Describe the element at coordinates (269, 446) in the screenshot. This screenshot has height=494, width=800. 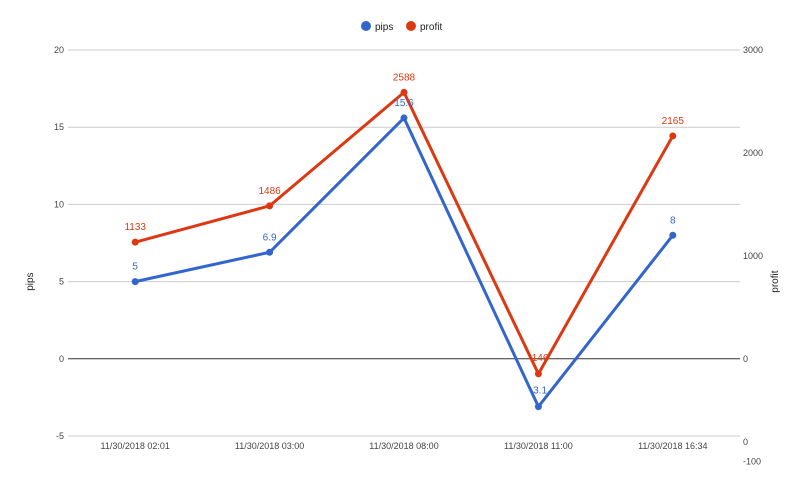
I see `x-tick-label: 11/30/2018 03:00` at that location.